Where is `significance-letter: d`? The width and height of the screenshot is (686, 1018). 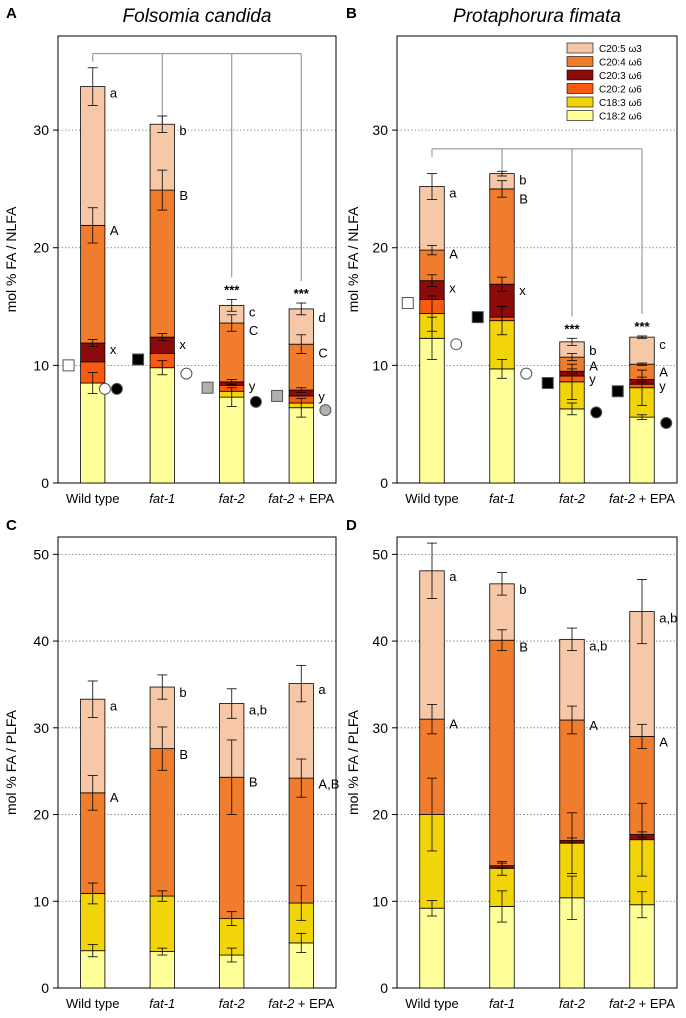 significance-letter: d is located at coordinates (321, 317).